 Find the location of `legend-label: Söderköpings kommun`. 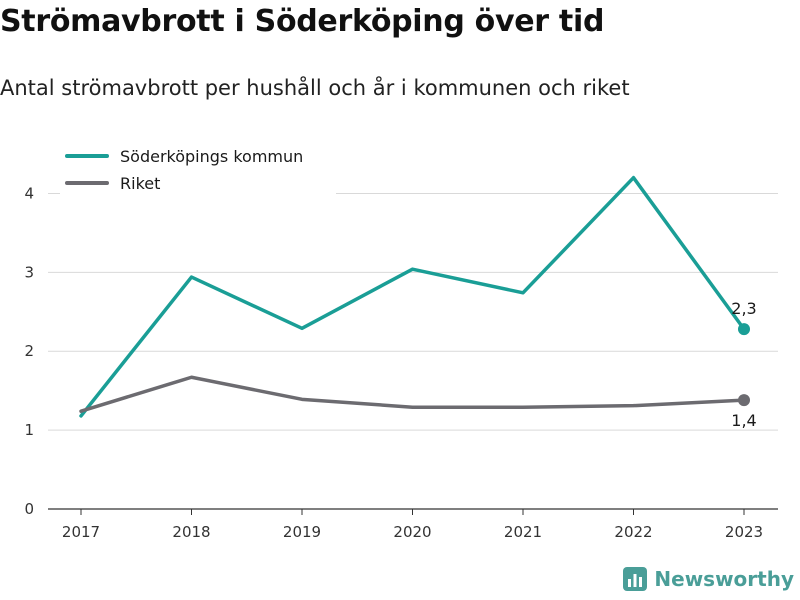

legend-label: Söderköpings kommun is located at coordinates (211, 156).